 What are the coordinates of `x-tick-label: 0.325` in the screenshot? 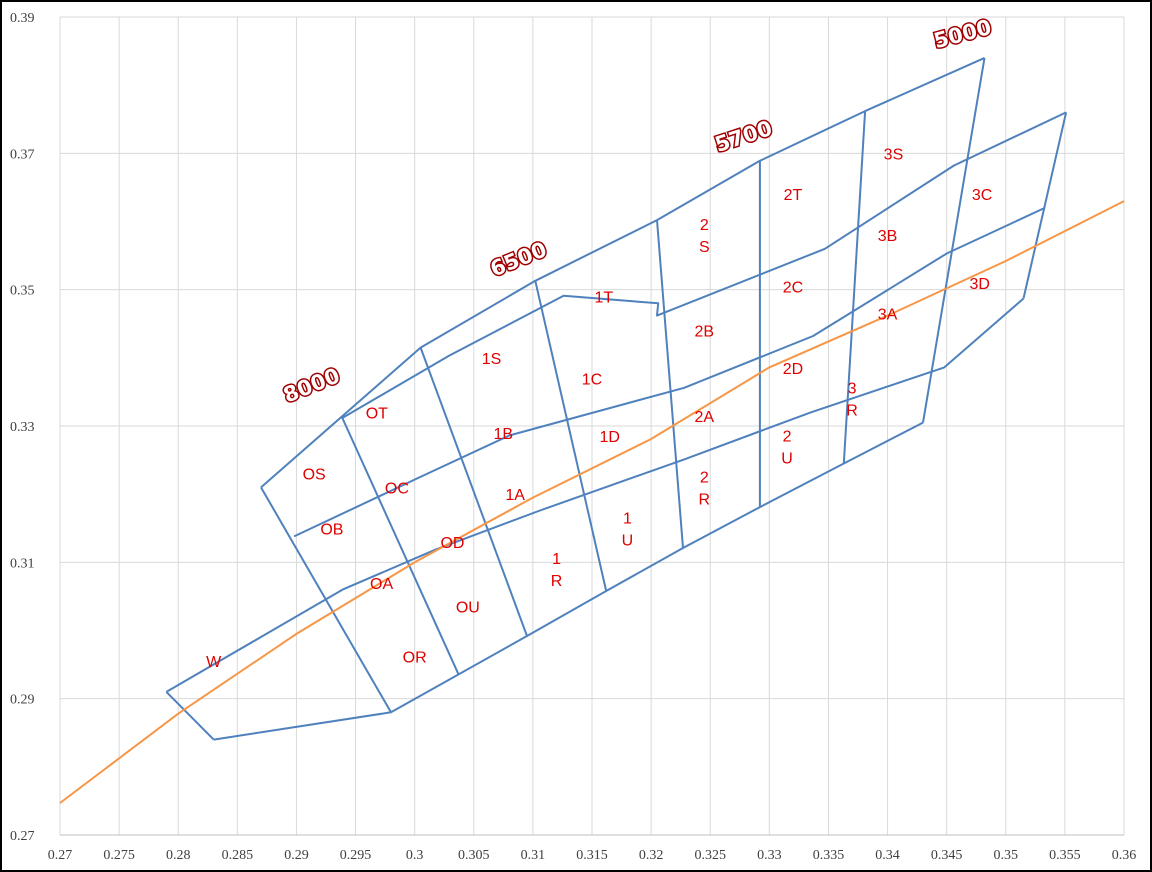 It's located at (710, 855).